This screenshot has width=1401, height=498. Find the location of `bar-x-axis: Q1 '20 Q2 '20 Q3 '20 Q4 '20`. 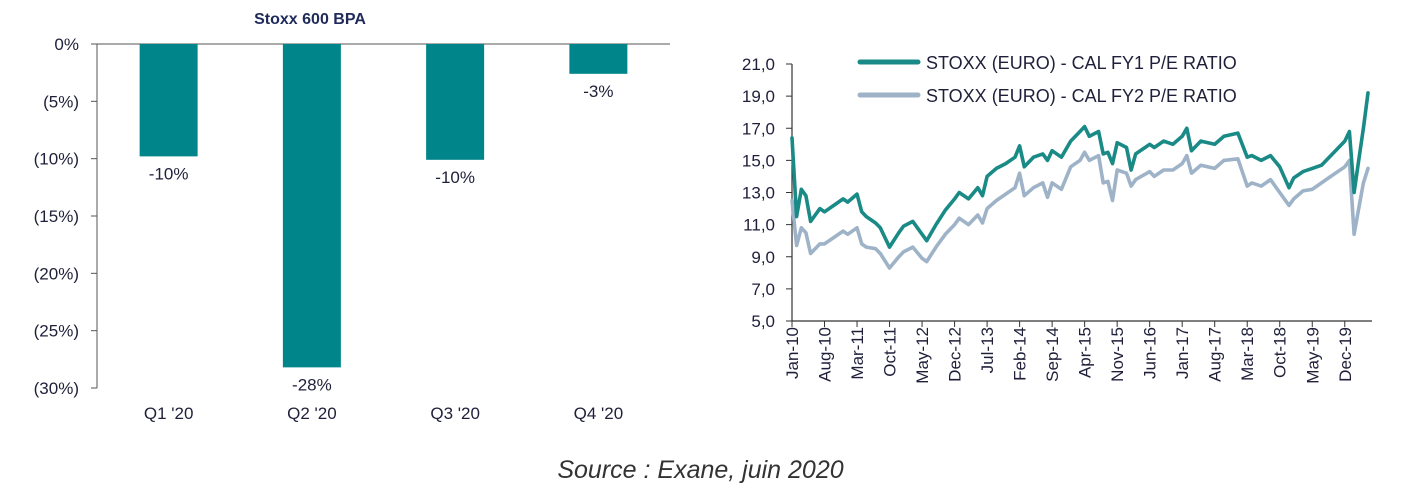

bar-x-axis: Q1 '20 Q2 '20 Q3 '20 Q4 '20 is located at coordinates (383, 413).